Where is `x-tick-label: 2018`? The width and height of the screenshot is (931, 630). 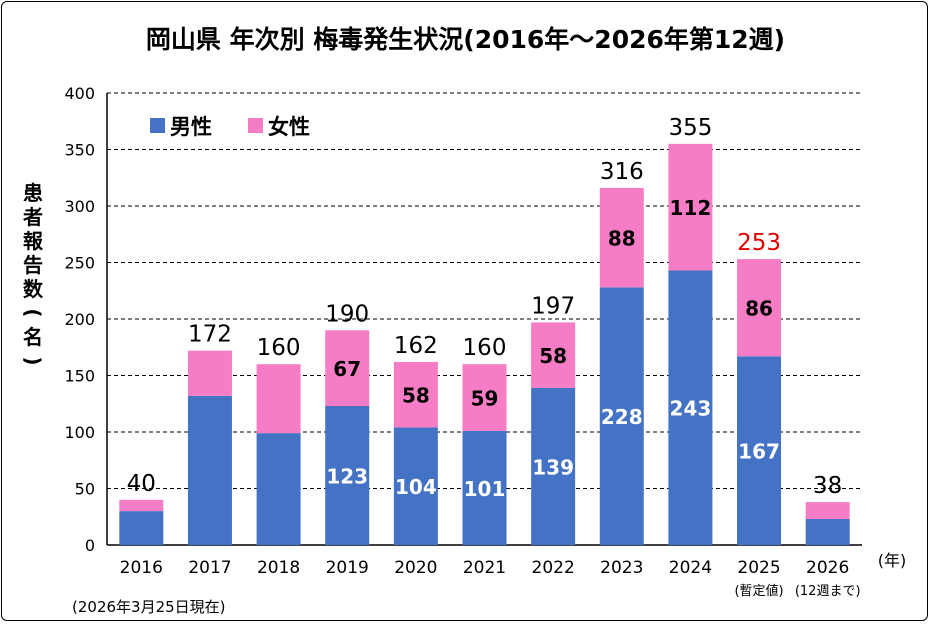
x-tick-label: 2018 is located at coordinates (278, 568).